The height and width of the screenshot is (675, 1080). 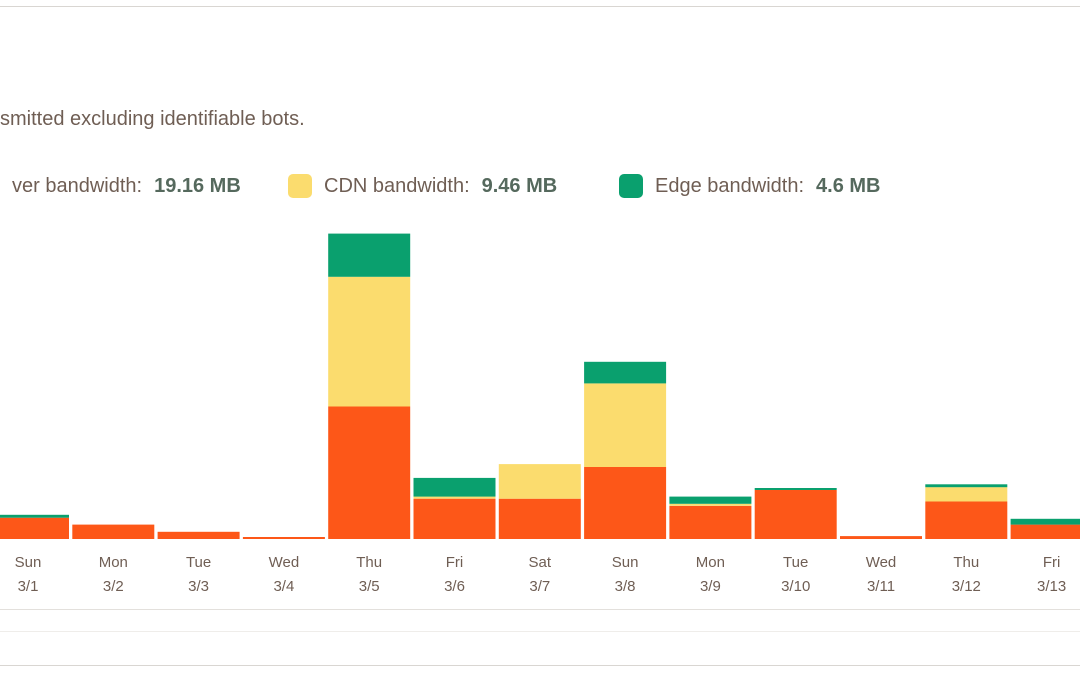 What do you see at coordinates (283, 586) in the screenshot?
I see `x-tick-date: 3/4` at bounding box center [283, 586].